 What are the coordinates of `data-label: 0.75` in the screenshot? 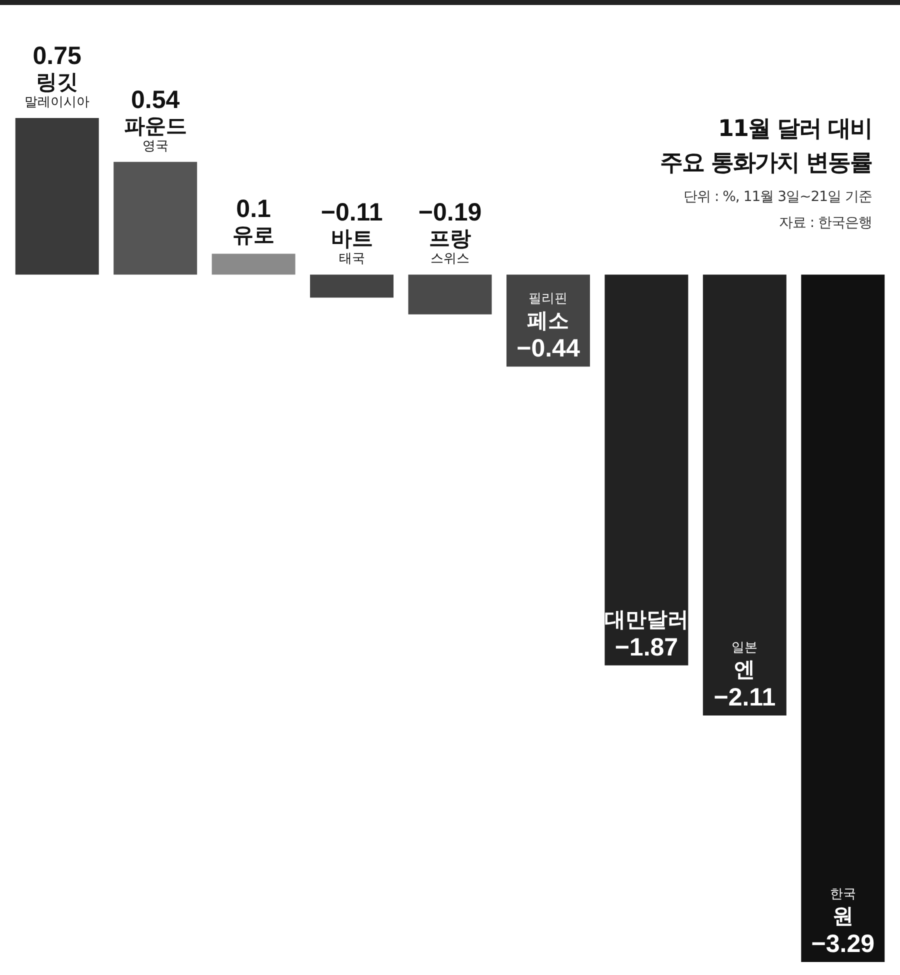 It's located at (57, 56).